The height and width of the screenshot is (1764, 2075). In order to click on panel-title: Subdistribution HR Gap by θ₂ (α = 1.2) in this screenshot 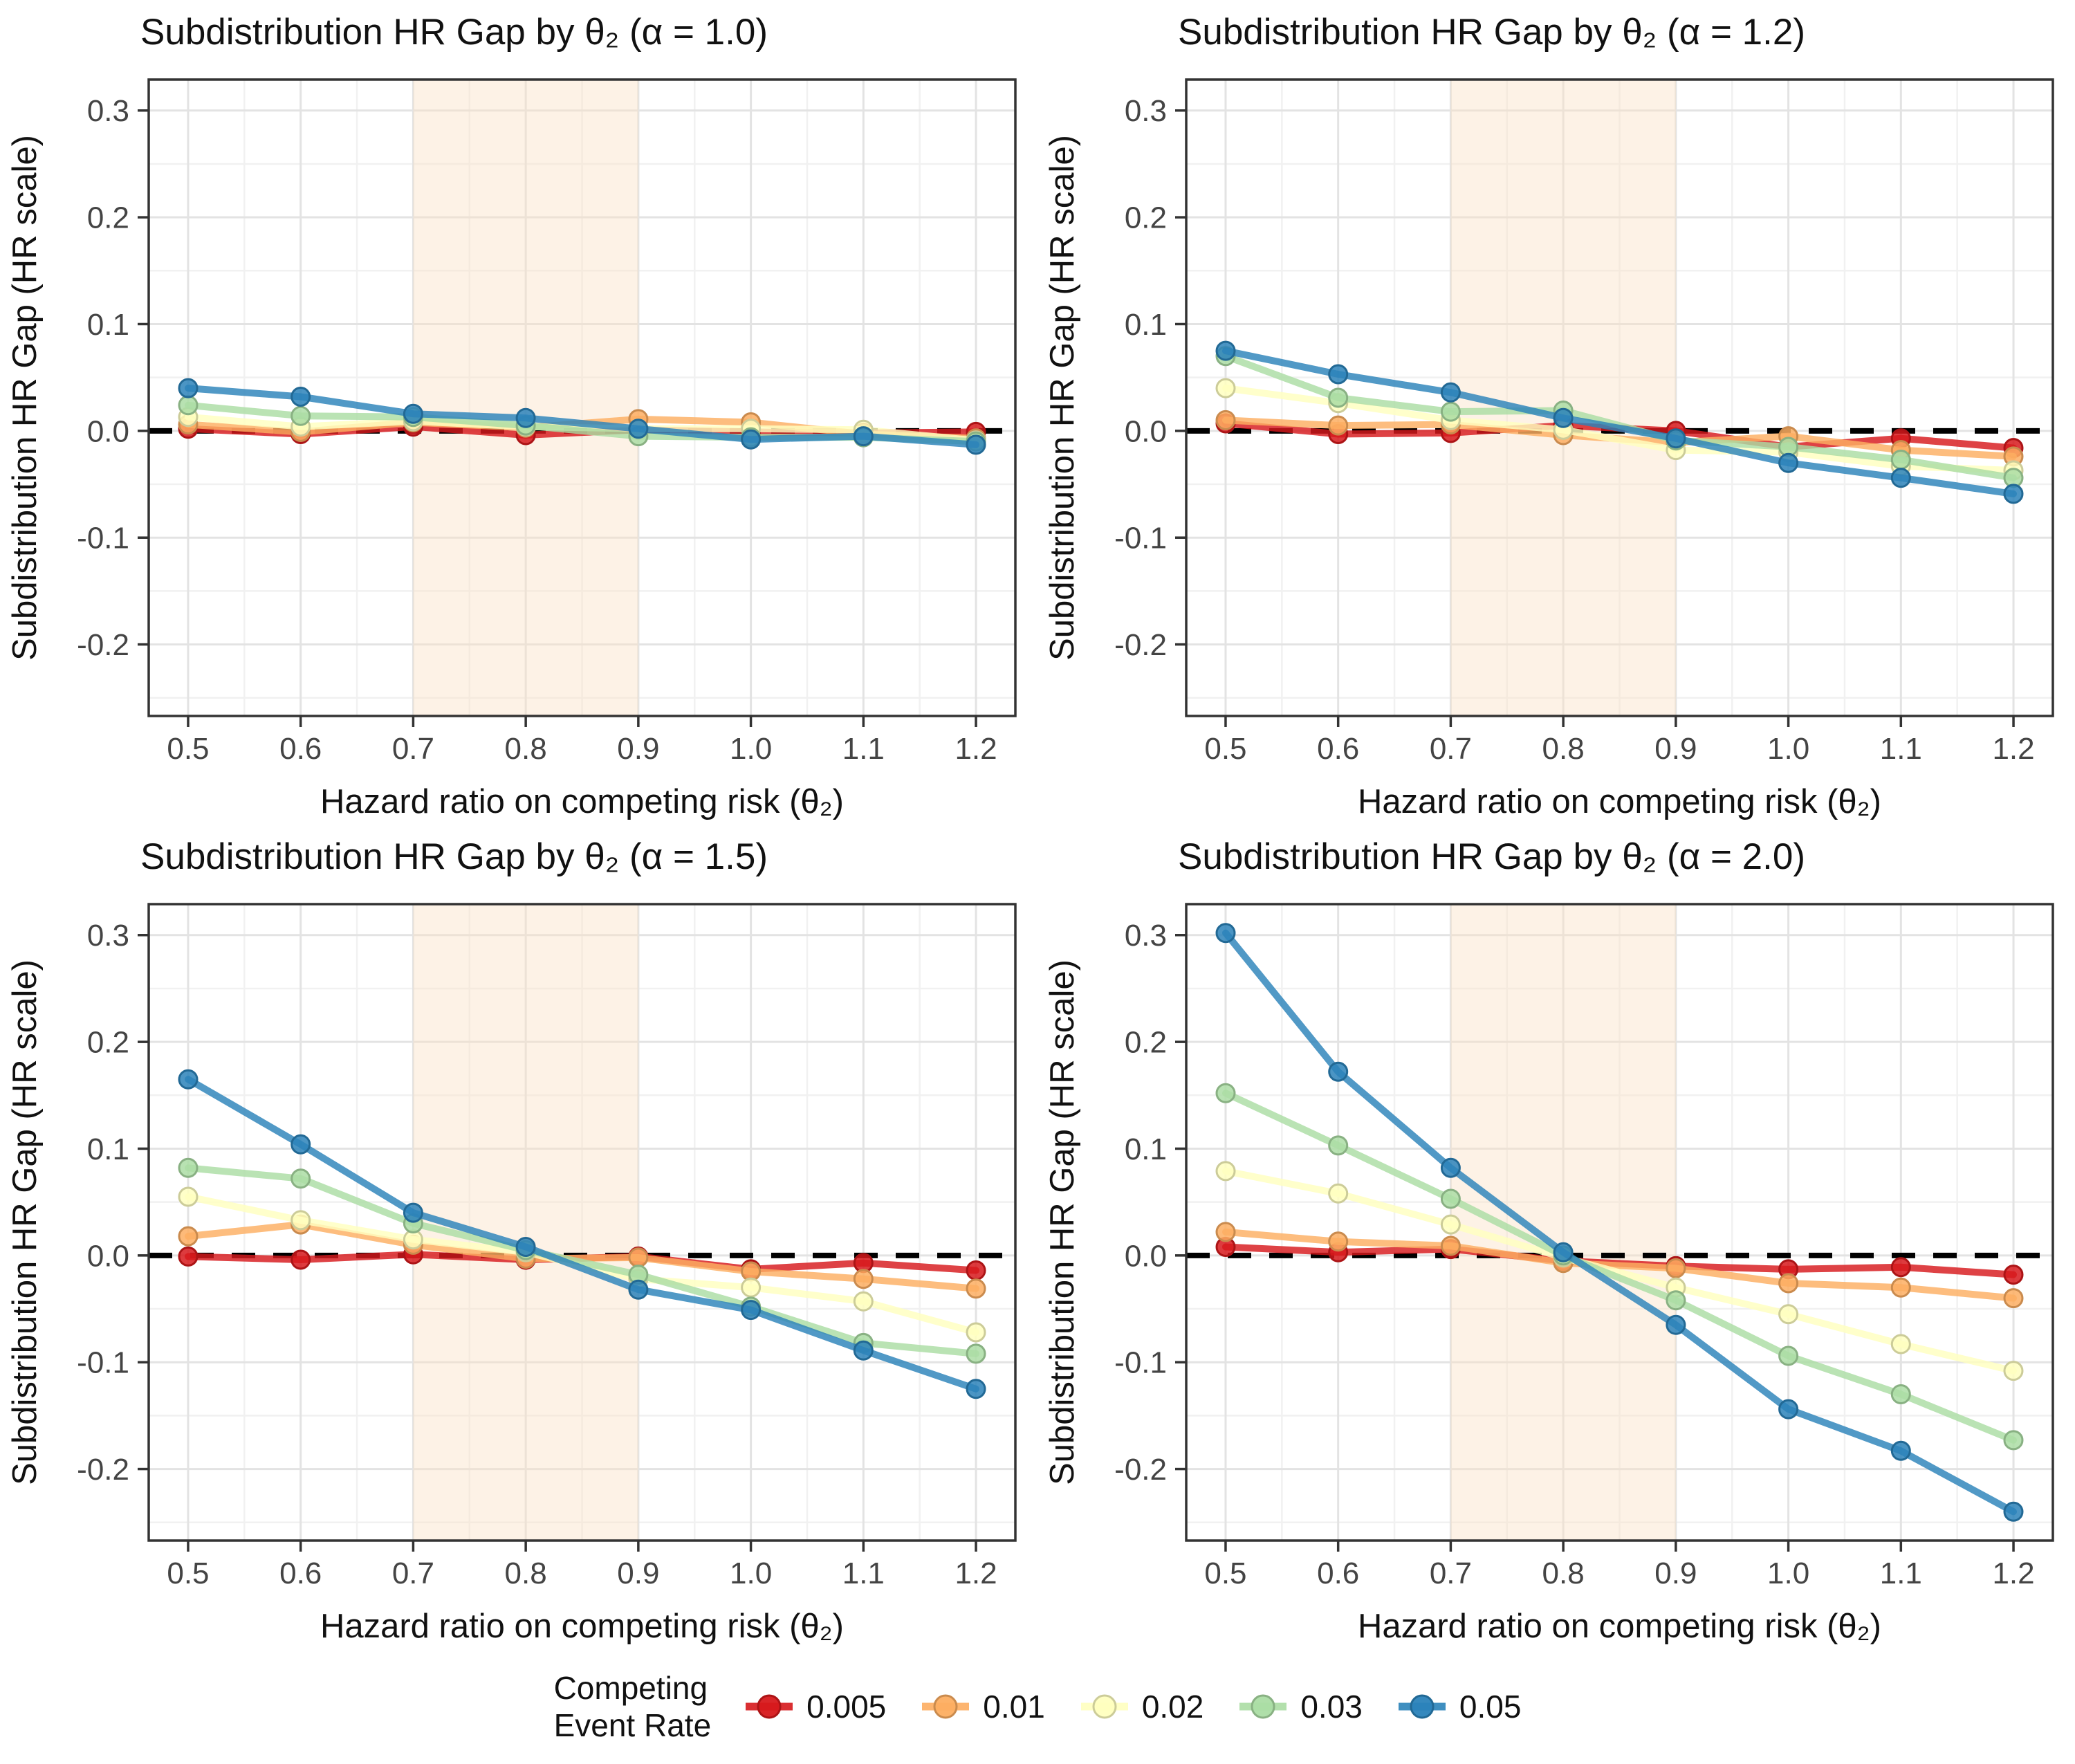, I will do `click(1491, 32)`.